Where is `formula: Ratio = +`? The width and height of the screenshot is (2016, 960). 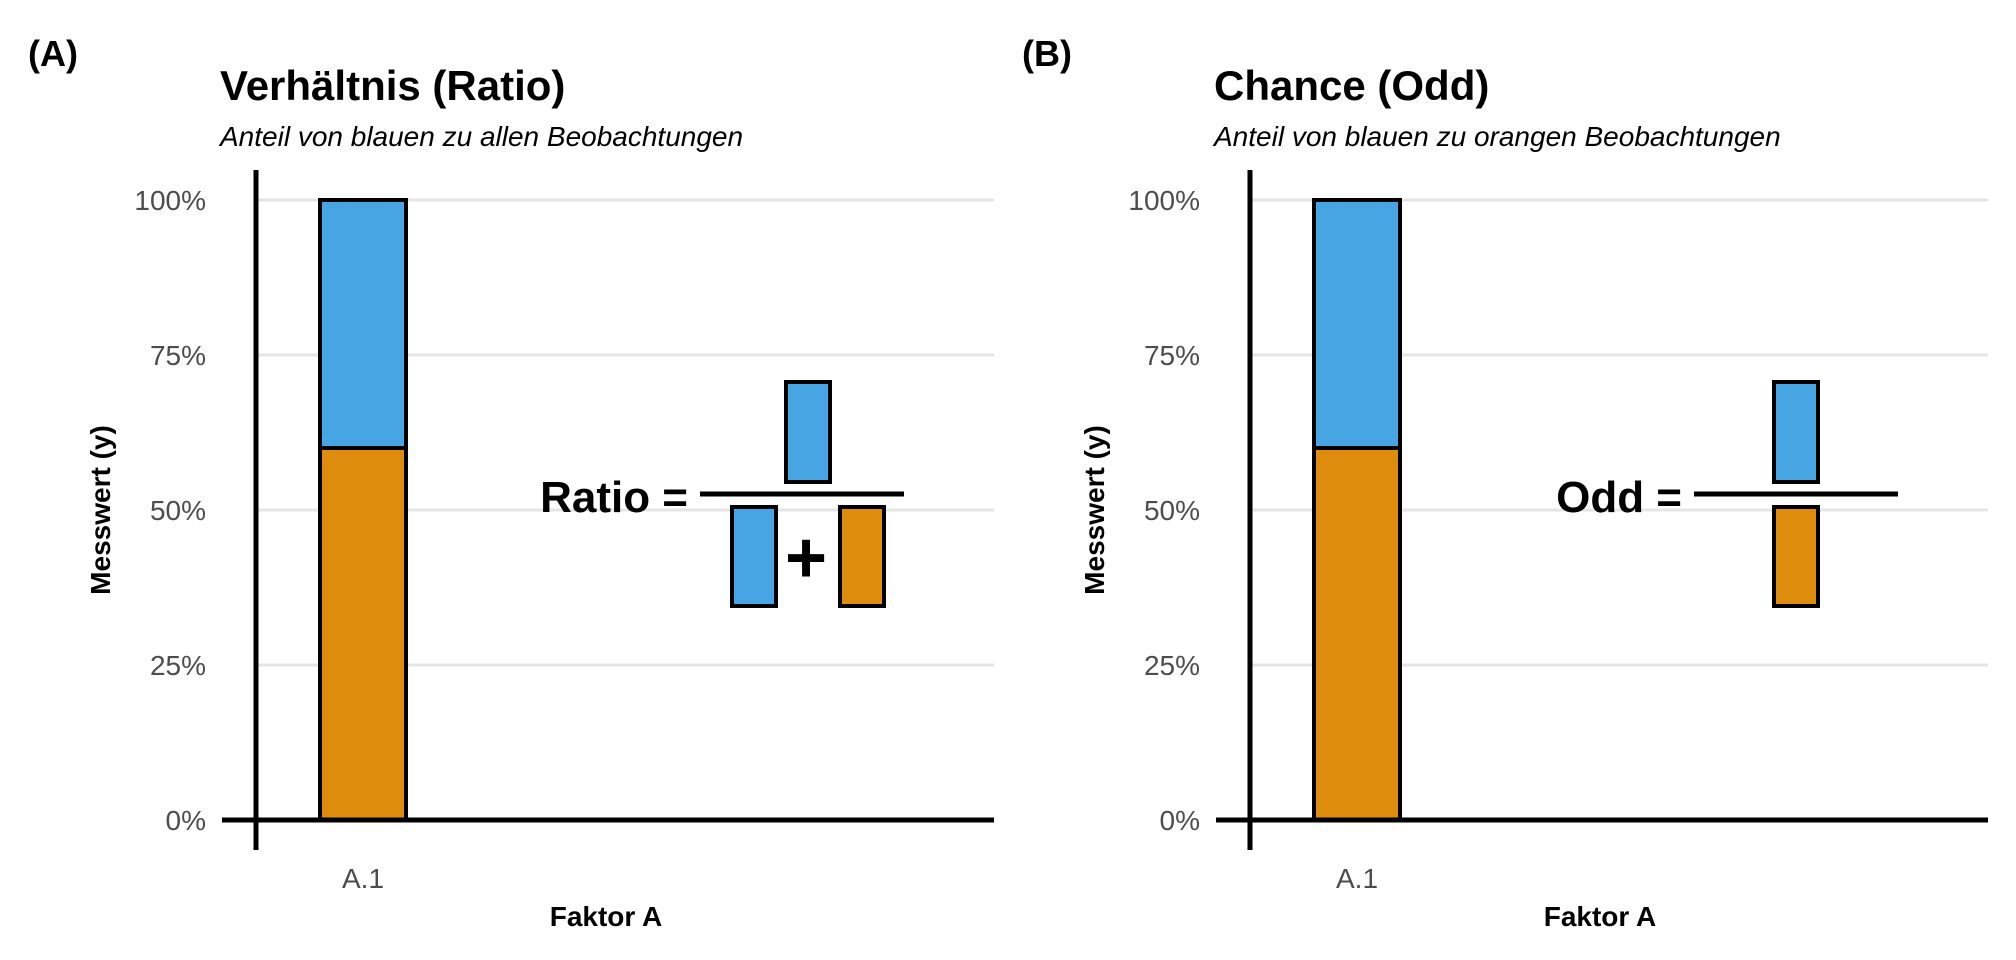
formula: Ratio = + is located at coordinates (722, 494).